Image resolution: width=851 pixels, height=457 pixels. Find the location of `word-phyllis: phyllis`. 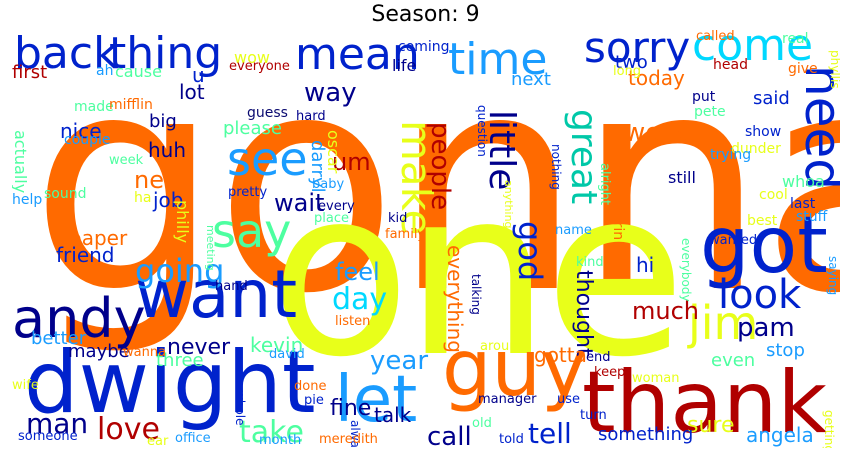

word-phyllis: phyllis is located at coordinates (834, 69).